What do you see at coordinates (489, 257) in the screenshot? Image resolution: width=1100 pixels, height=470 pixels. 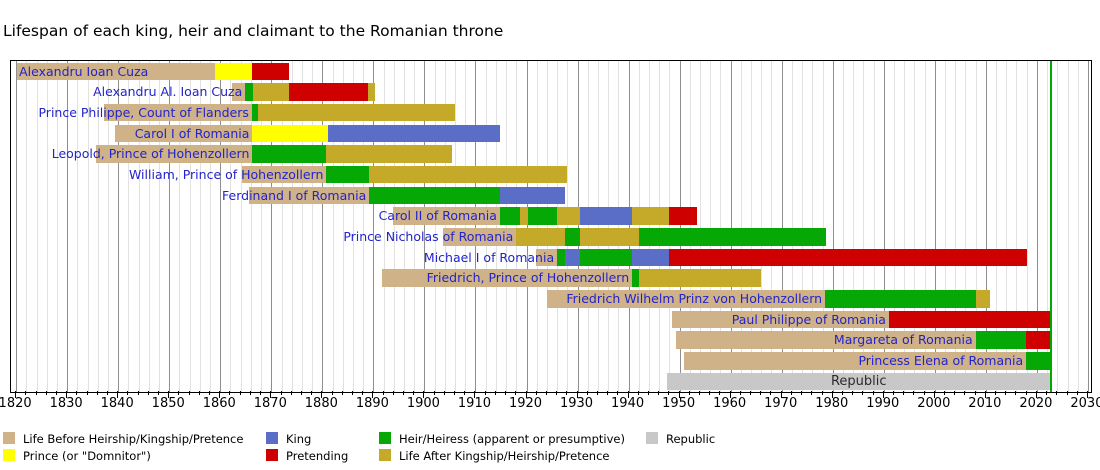 I see `row-label: Michael I of Romania` at bounding box center [489, 257].